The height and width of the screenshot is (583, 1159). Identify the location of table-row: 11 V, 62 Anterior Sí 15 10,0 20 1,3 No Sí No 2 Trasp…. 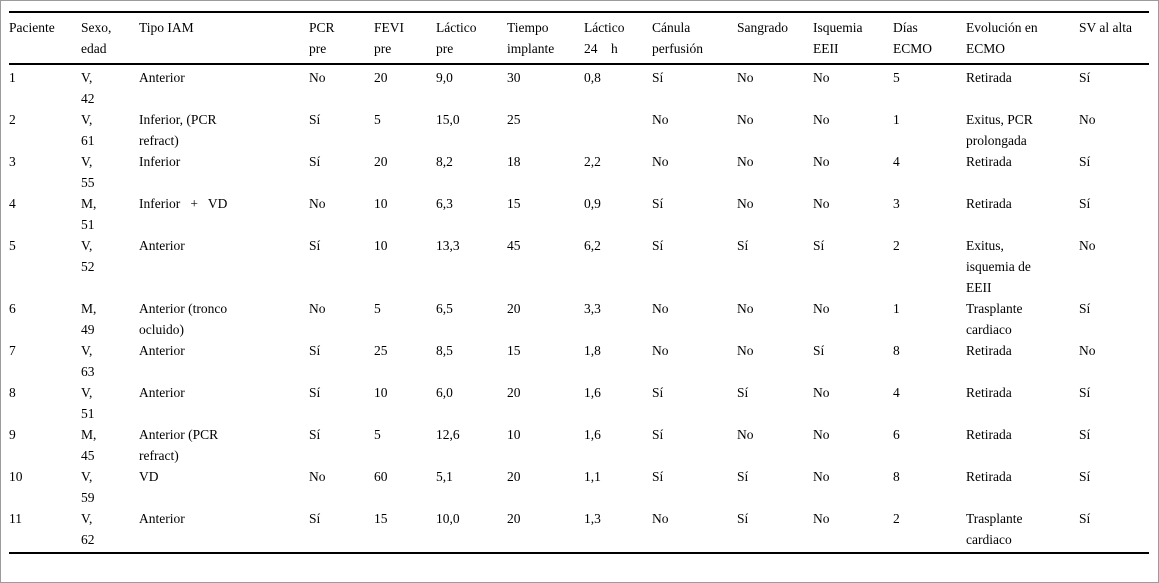
(579, 530).